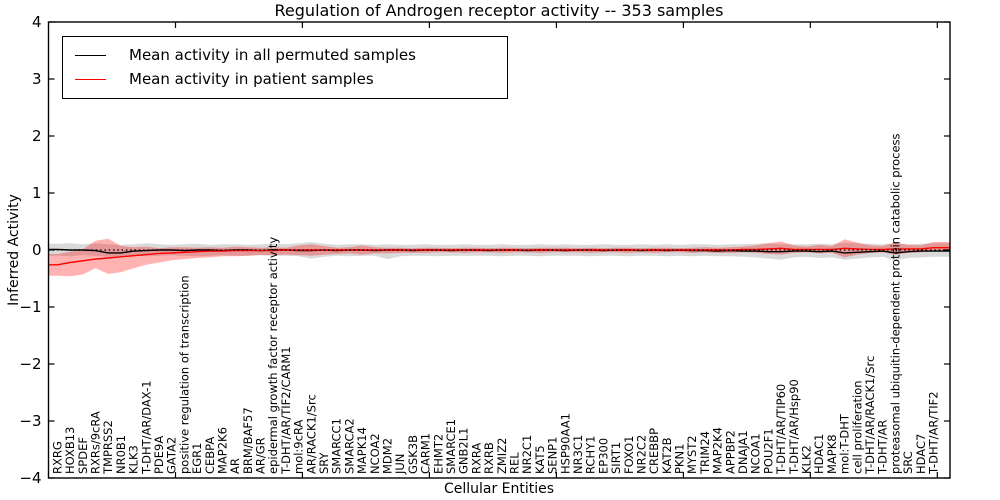 The height and width of the screenshot is (500, 1000). What do you see at coordinates (553, 455) in the screenshot?
I see `x-tick-label: SENP1` at bounding box center [553, 455].